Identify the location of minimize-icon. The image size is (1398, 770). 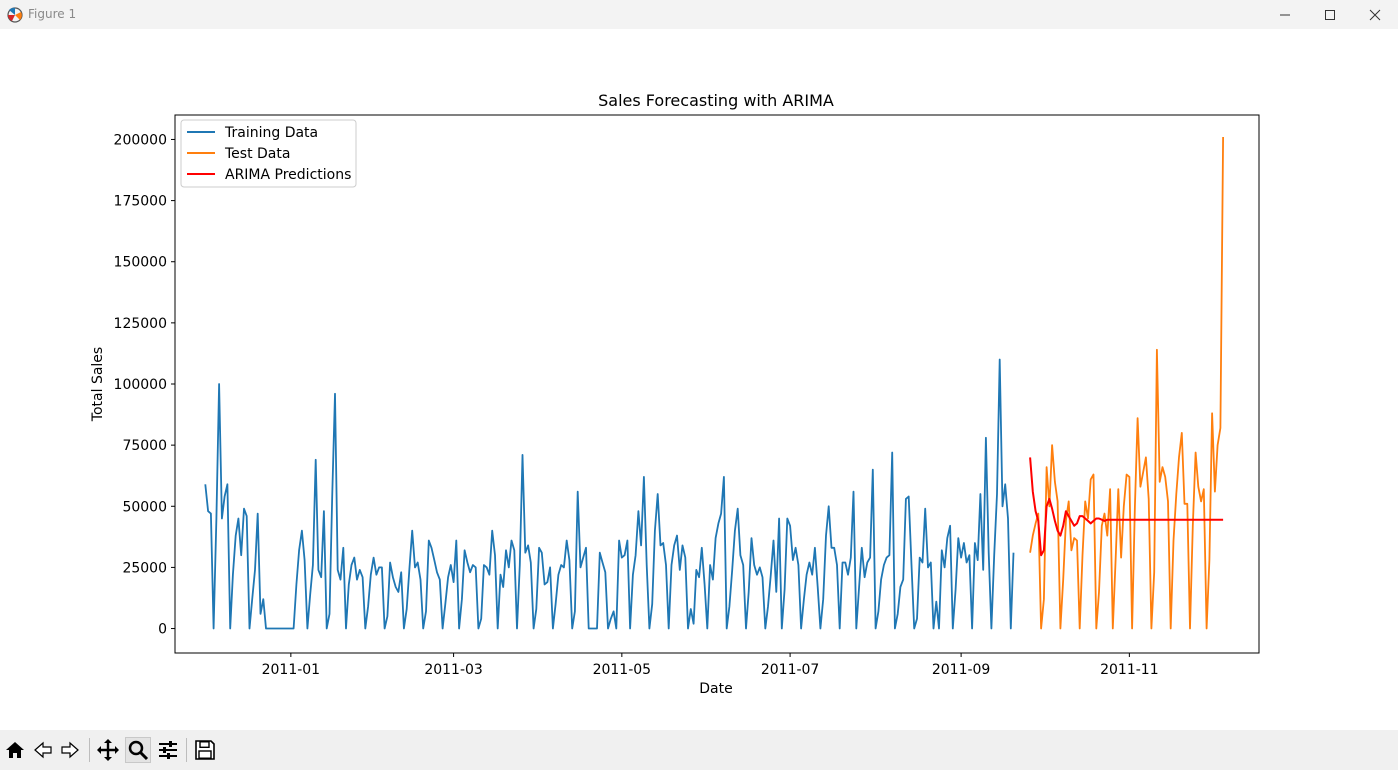
(1285, 14).